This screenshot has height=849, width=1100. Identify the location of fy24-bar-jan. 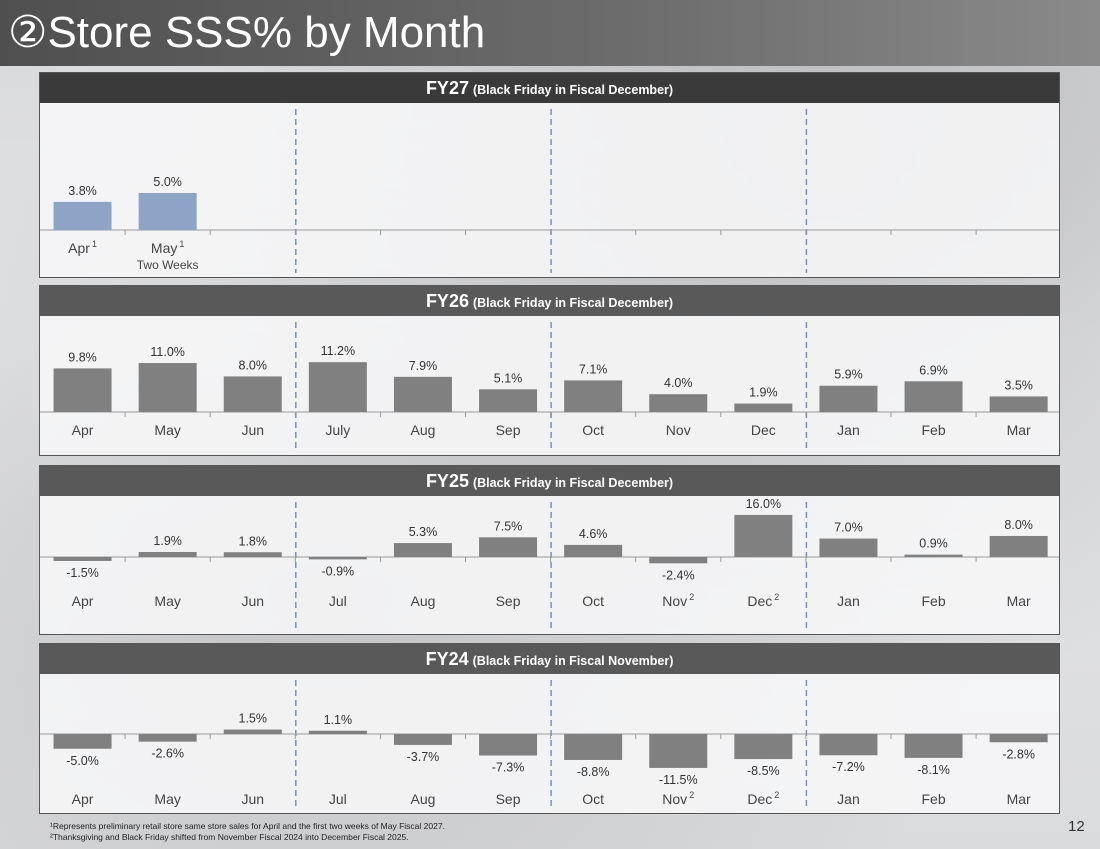
(848, 745).